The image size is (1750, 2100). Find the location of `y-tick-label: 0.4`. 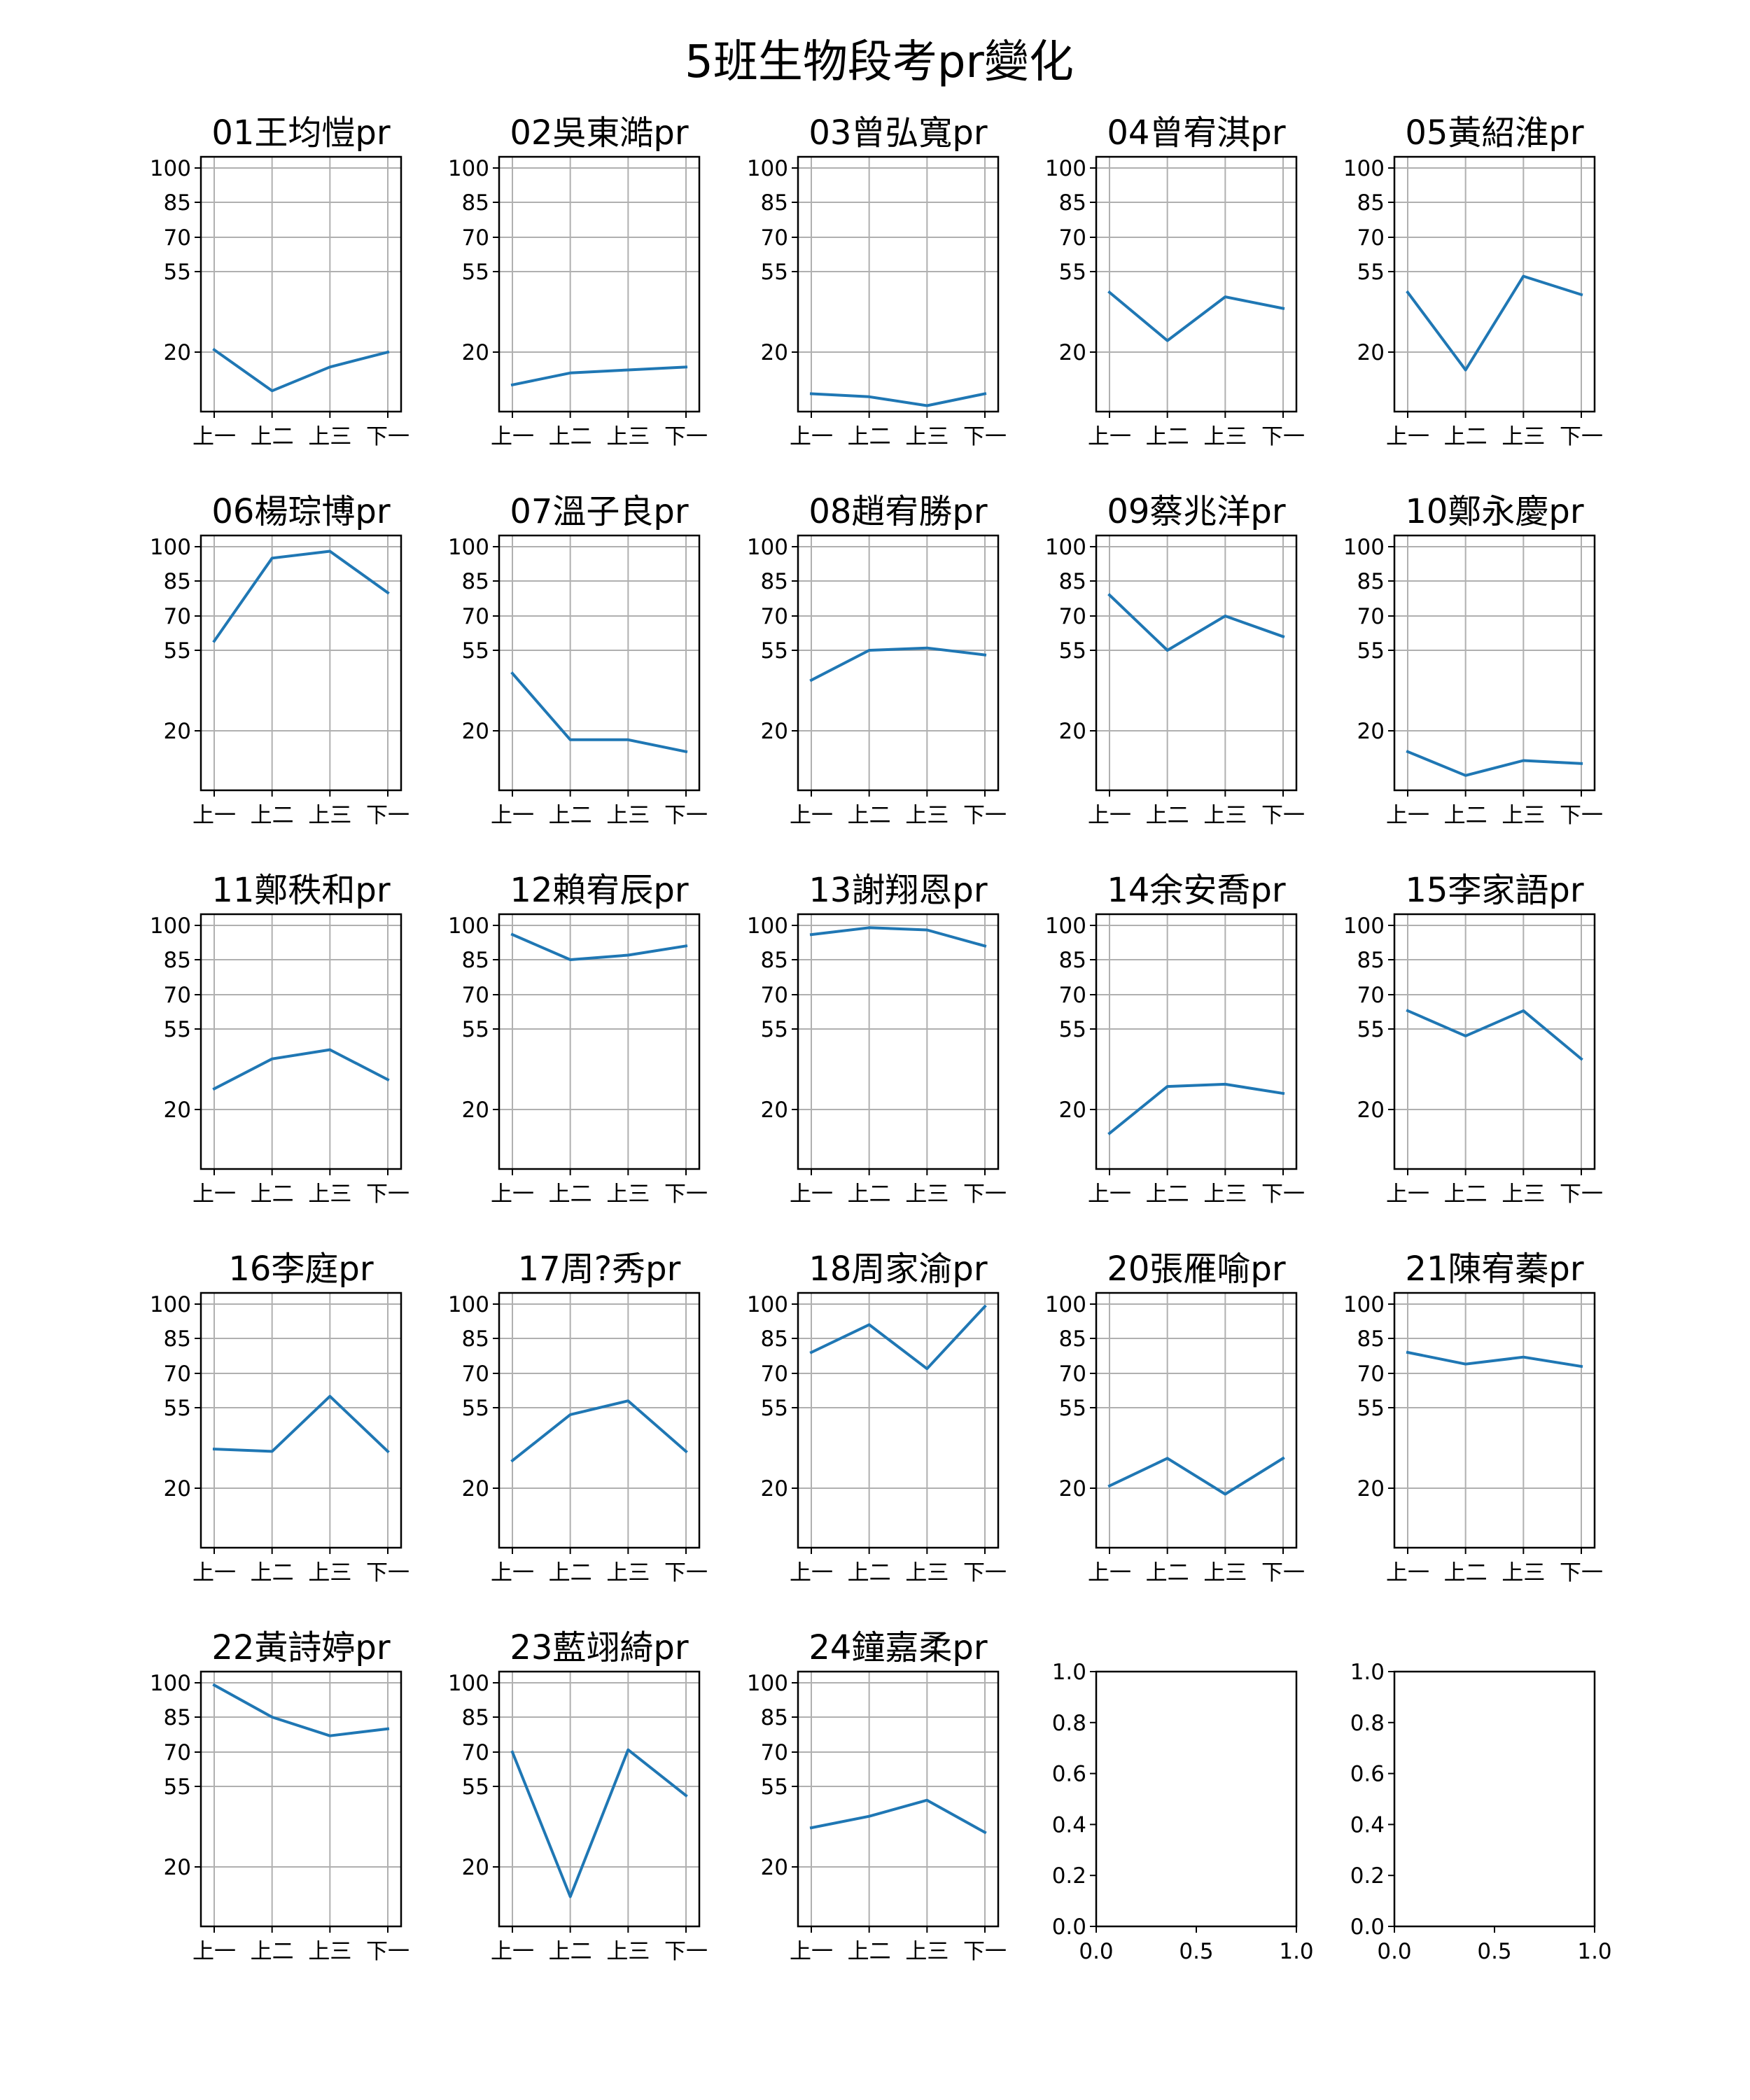

y-tick-label: 0.4 is located at coordinates (1069, 1824).